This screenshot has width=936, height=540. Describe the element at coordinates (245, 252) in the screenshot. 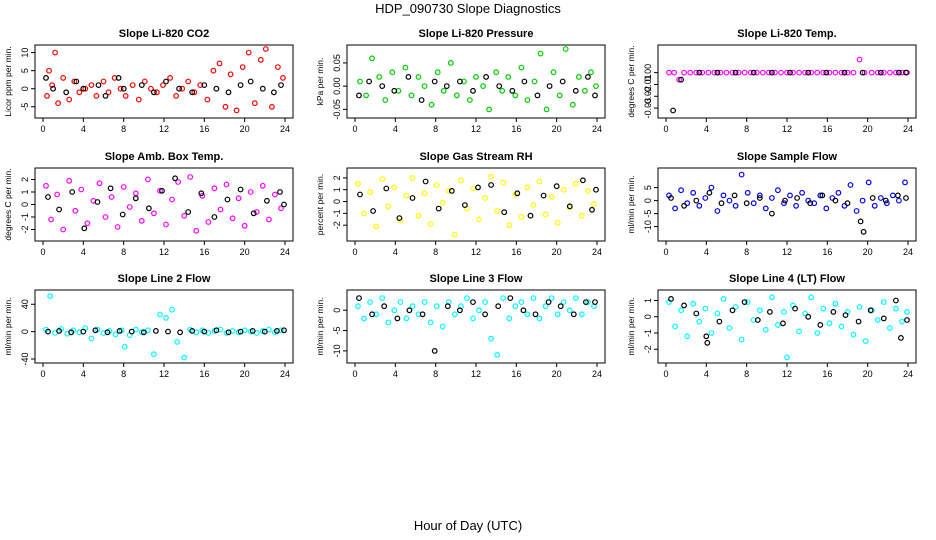

I see `x-tick-label: 20` at that location.